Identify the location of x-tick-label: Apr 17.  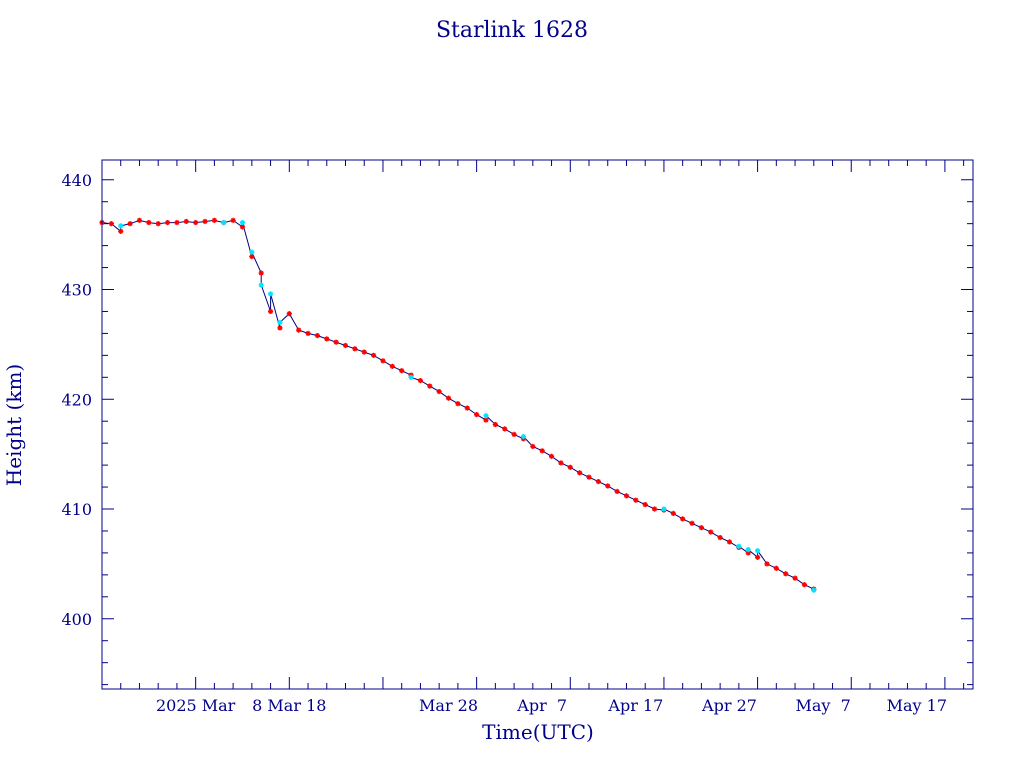
(635, 705).